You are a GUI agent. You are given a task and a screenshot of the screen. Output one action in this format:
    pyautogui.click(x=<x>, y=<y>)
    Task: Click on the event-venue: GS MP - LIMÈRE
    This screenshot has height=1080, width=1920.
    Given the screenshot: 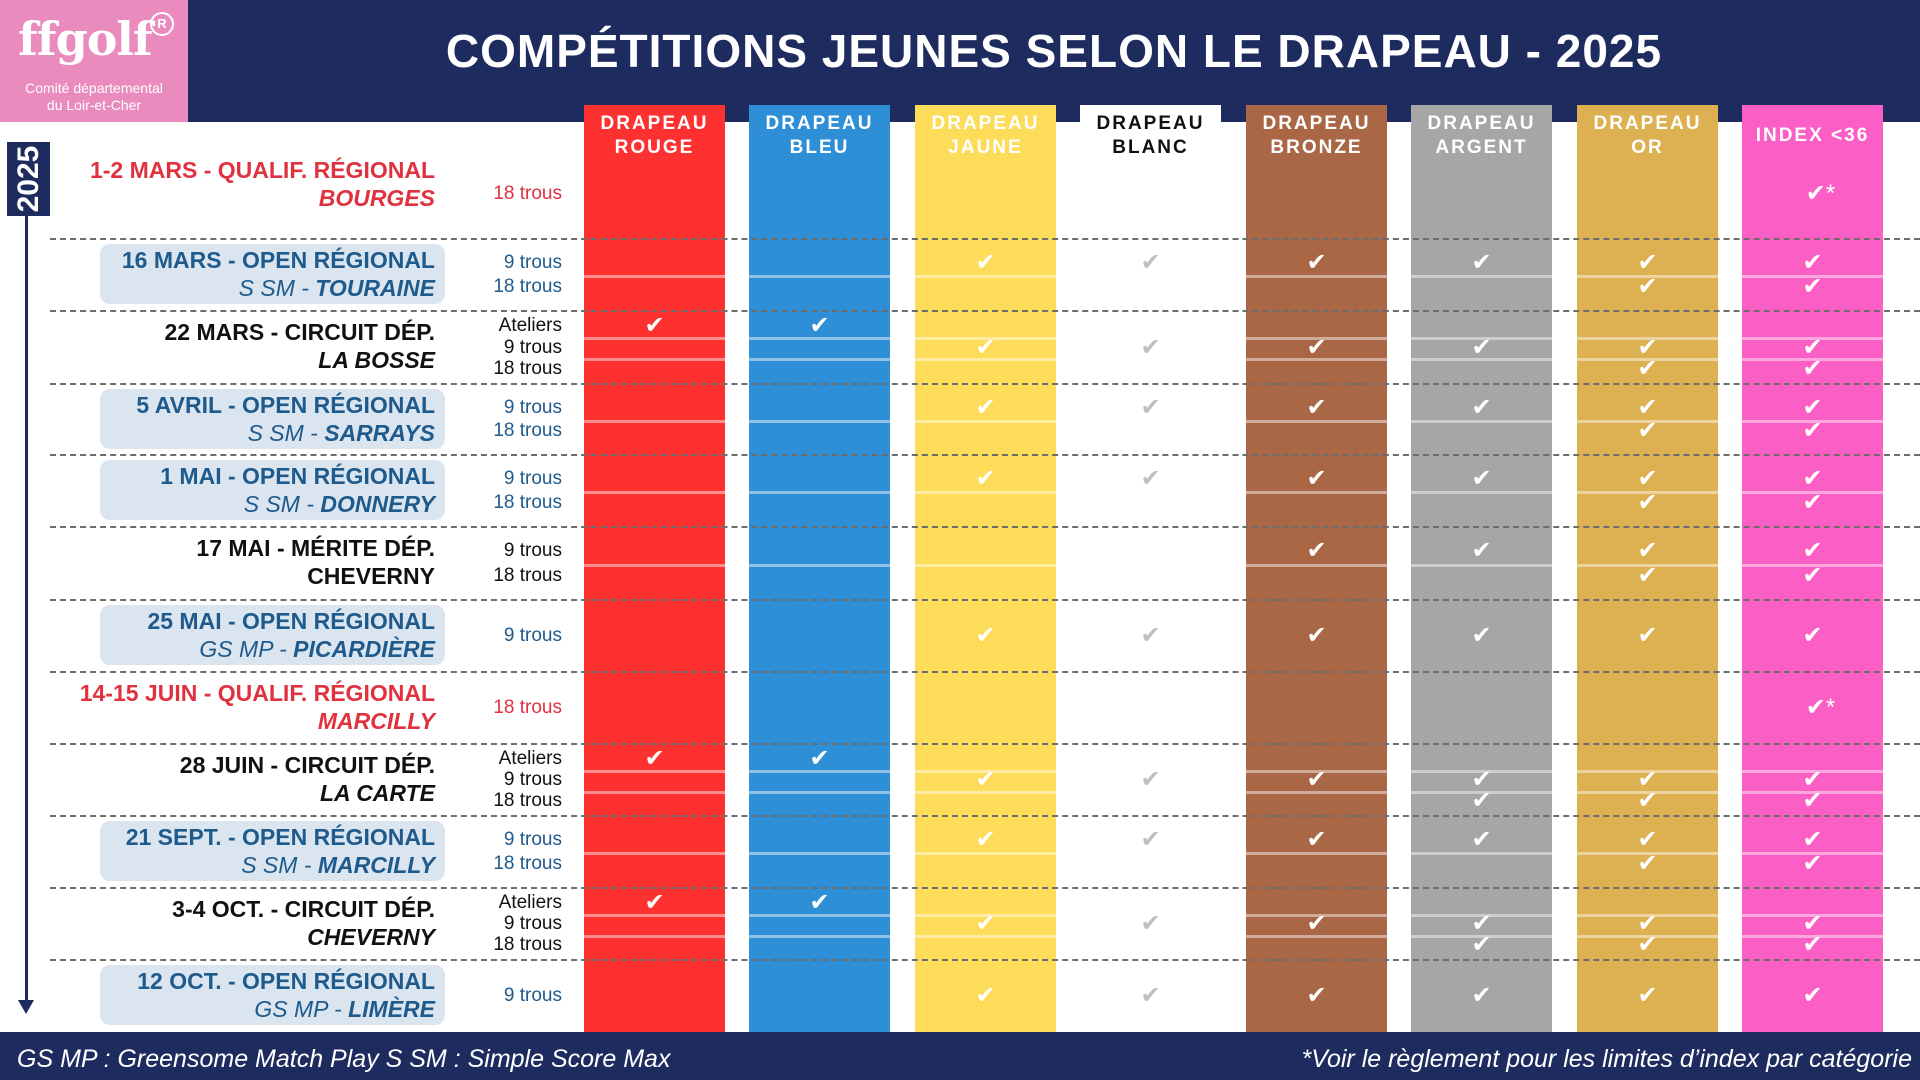 What is the action you would take?
    pyautogui.click(x=344, y=1009)
    